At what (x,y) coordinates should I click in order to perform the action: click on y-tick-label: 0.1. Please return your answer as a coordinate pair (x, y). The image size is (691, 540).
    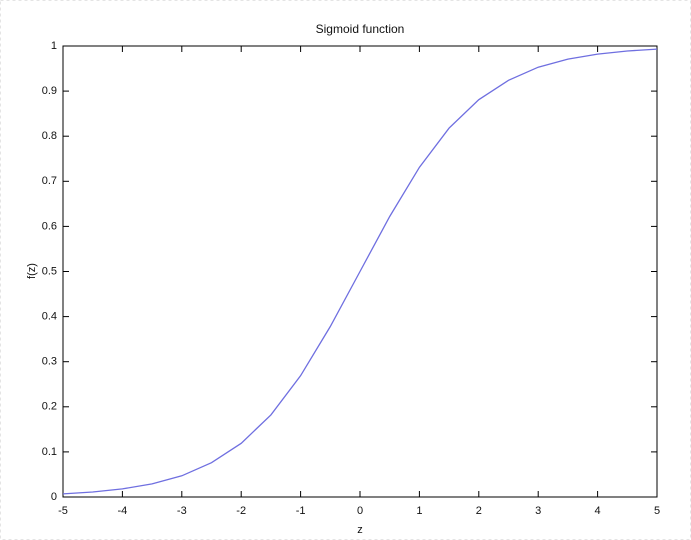
    Looking at the image, I should click on (49, 452).